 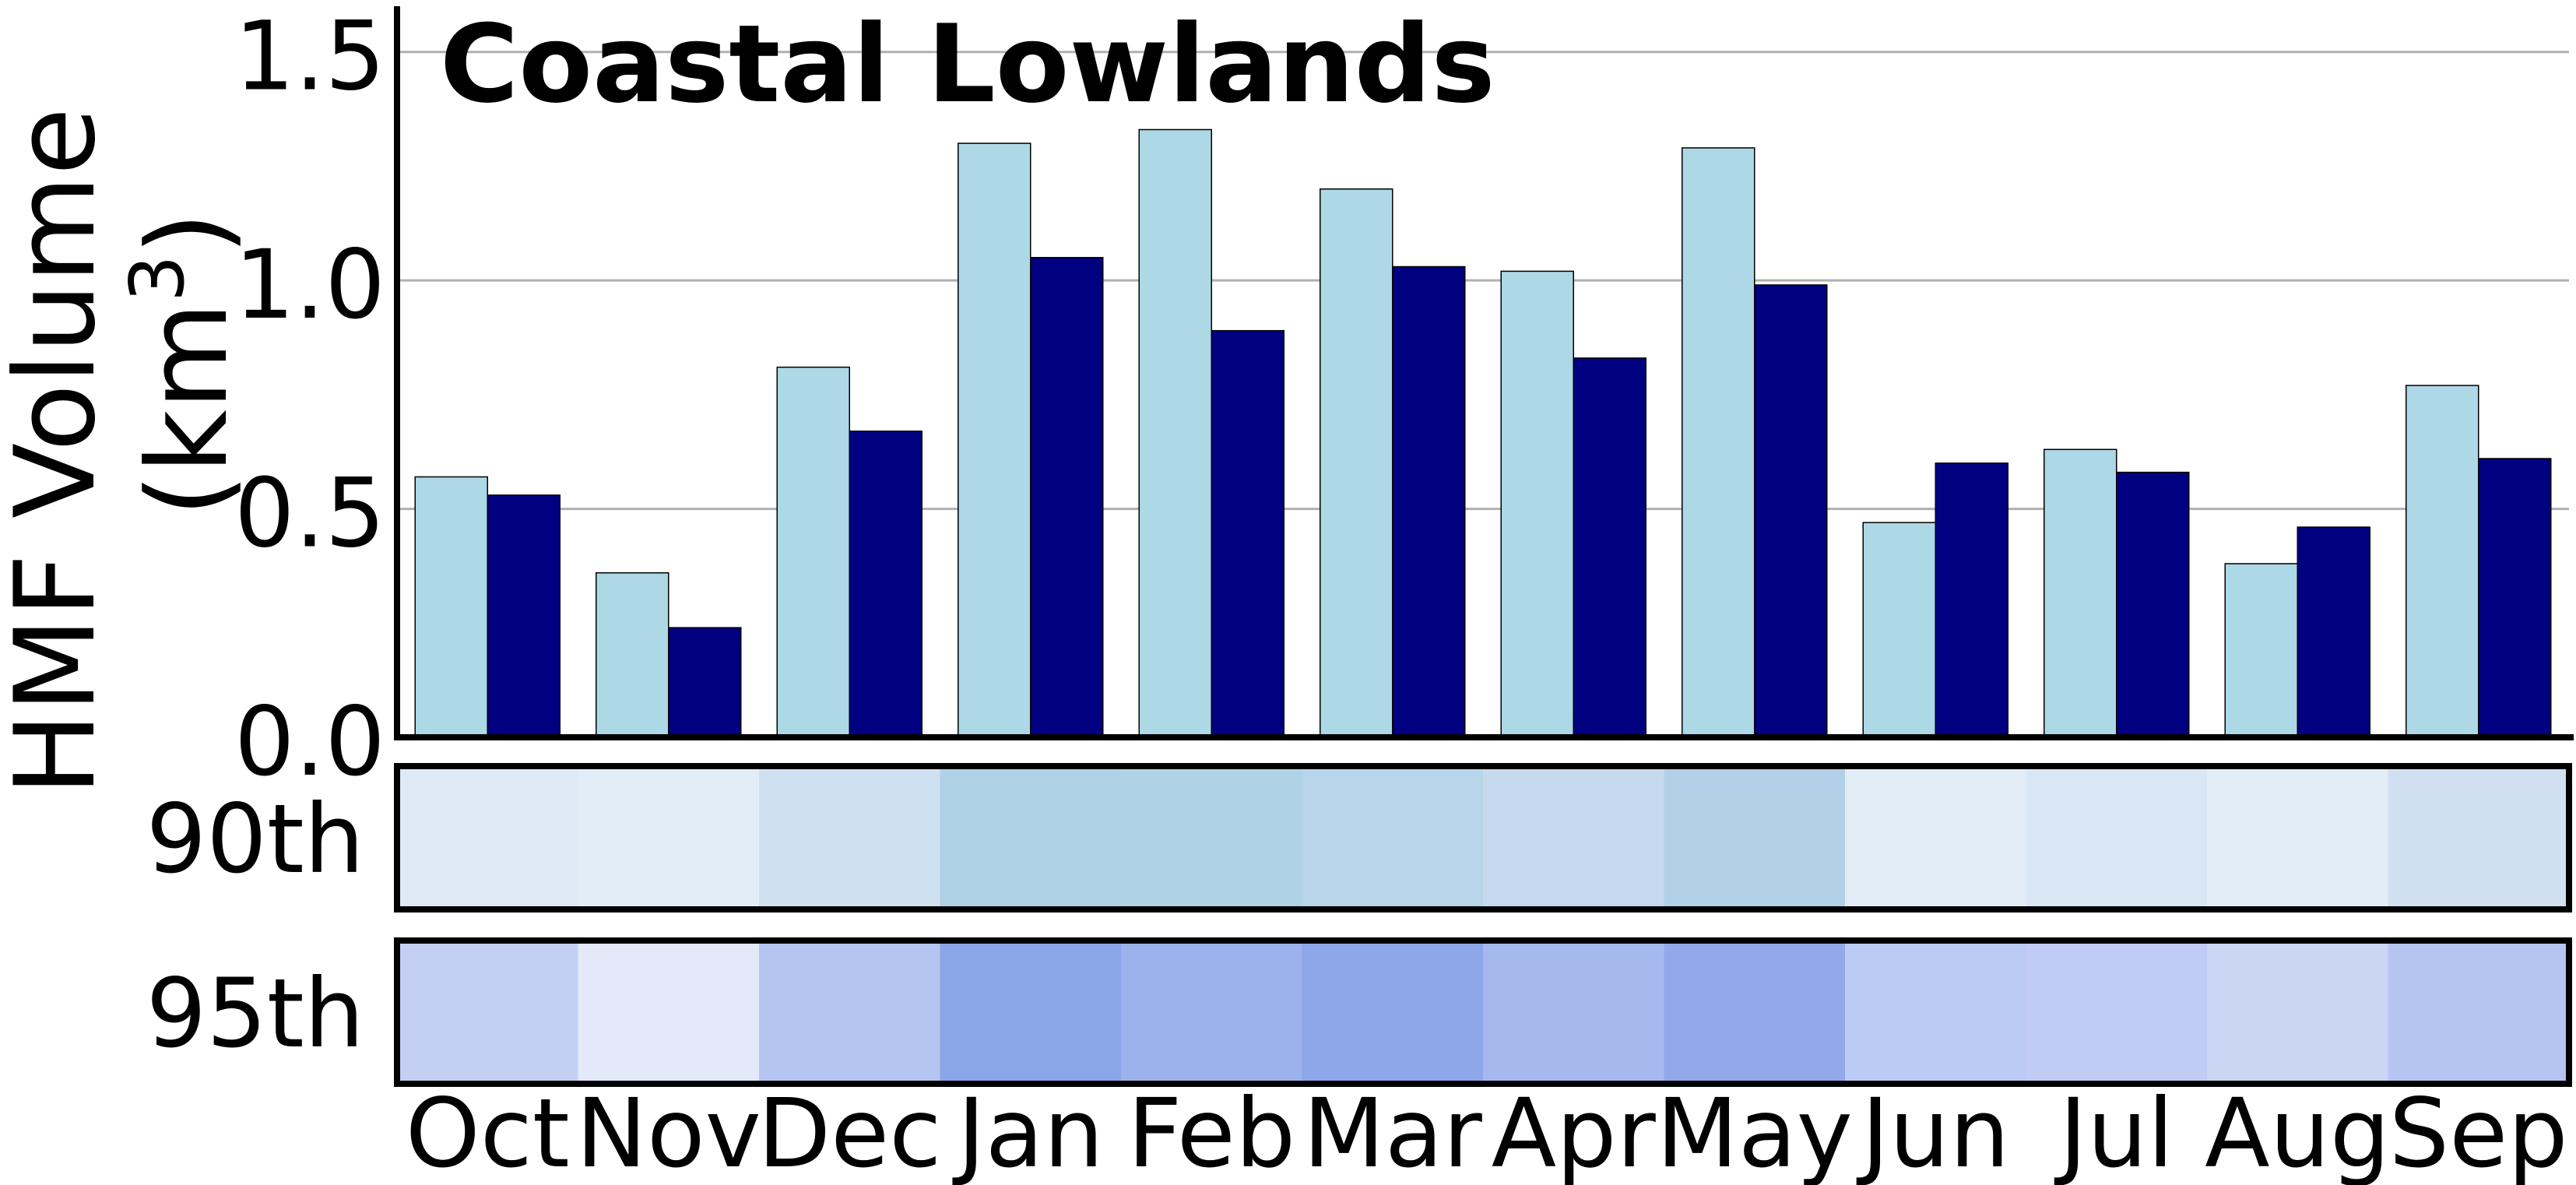 I want to click on y-axis-label: HMF Volume, so click(x=60, y=451).